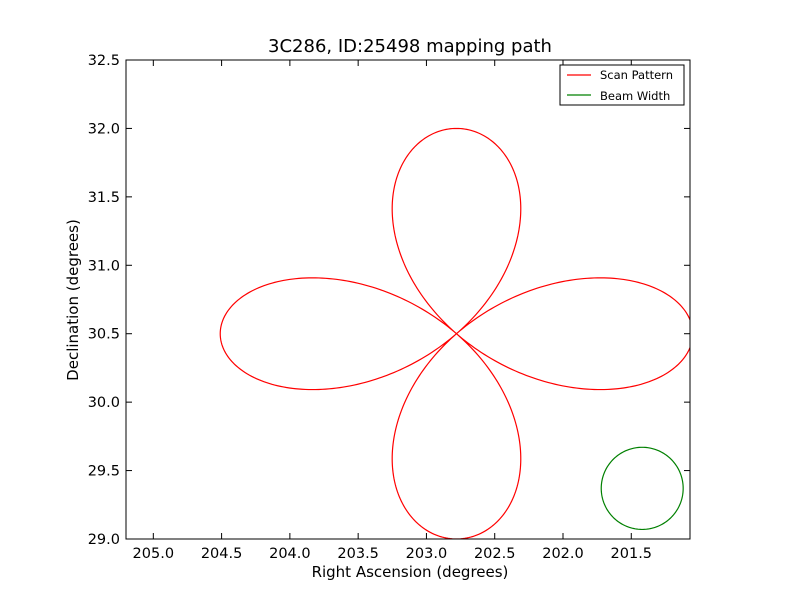 Image resolution: width=800 pixels, height=600 pixels. What do you see at coordinates (154, 554) in the screenshot?
I see `x-tick-label: 205.0` at bounding box center [154, 554].